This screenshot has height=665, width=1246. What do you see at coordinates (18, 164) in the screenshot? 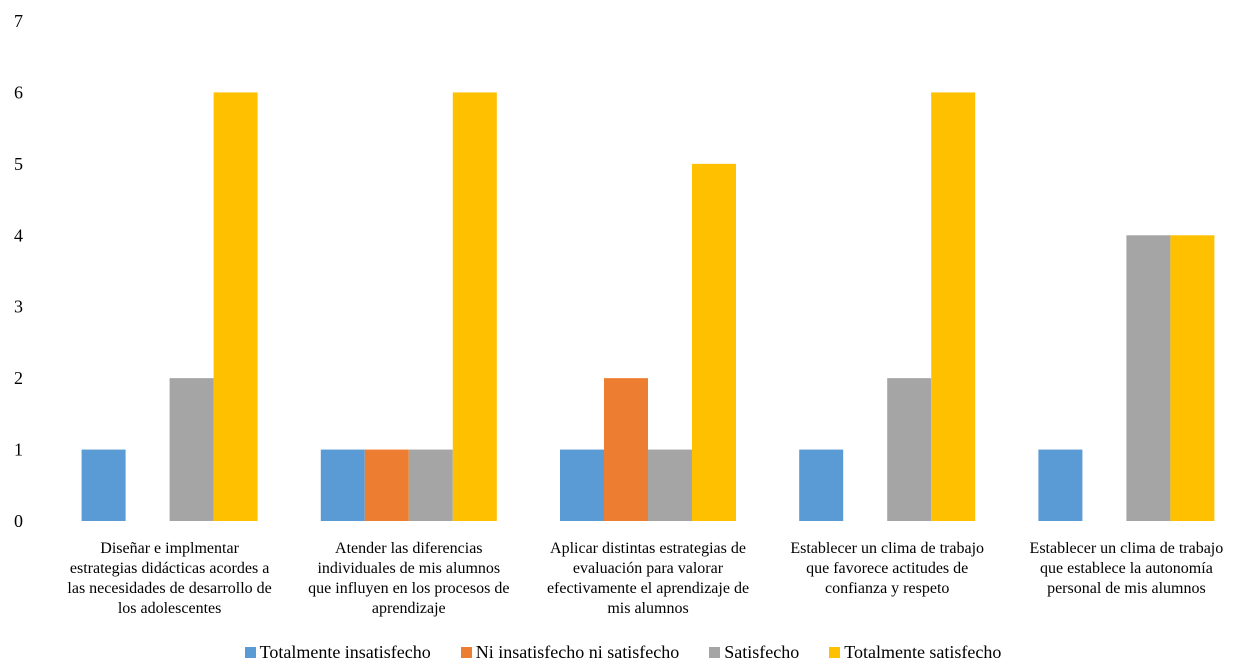
I see `y-tick-label: 5` at bounding box center [18, 164].